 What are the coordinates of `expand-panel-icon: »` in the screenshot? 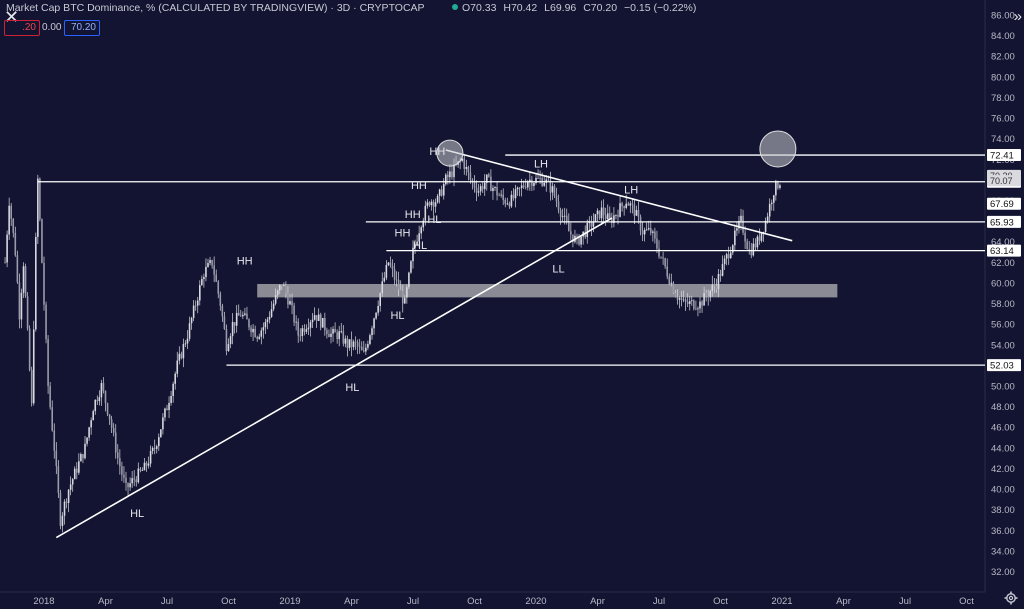 It's located at (1018, 16).